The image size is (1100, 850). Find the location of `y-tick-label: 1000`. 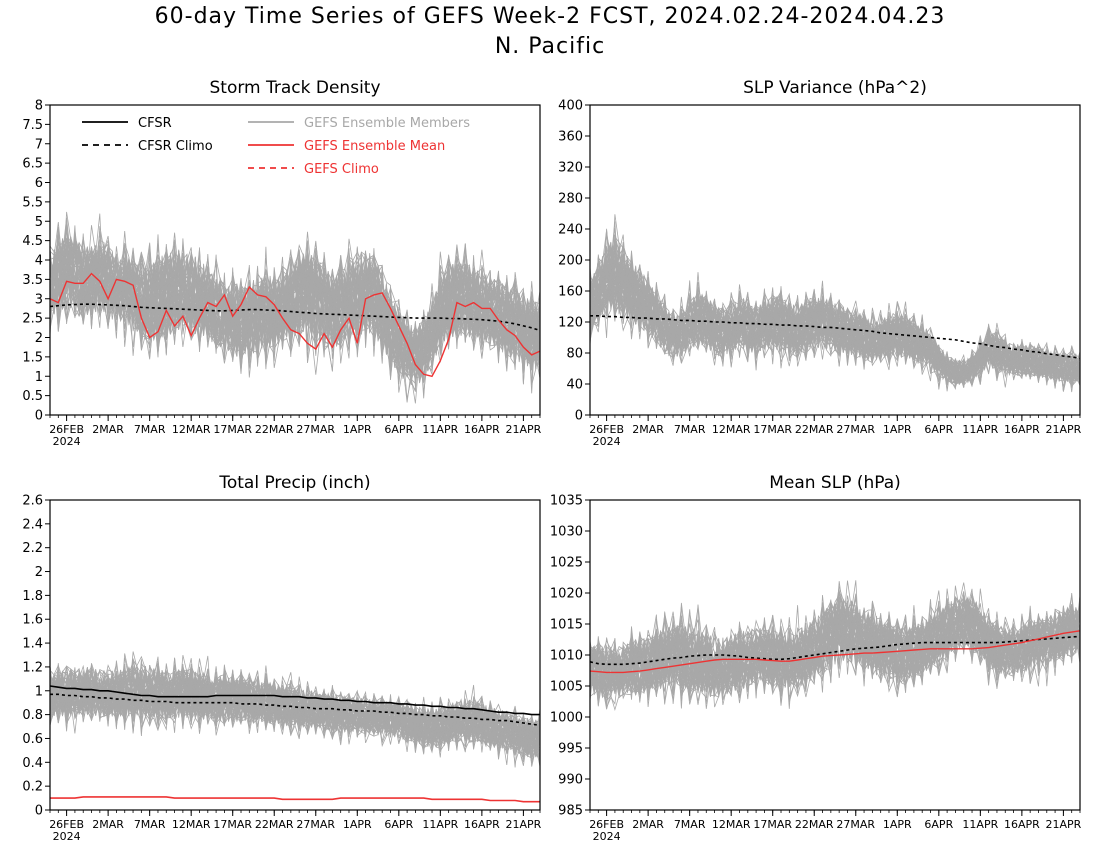

y-tick-label: 1000 is located at coordinates (566, 718).